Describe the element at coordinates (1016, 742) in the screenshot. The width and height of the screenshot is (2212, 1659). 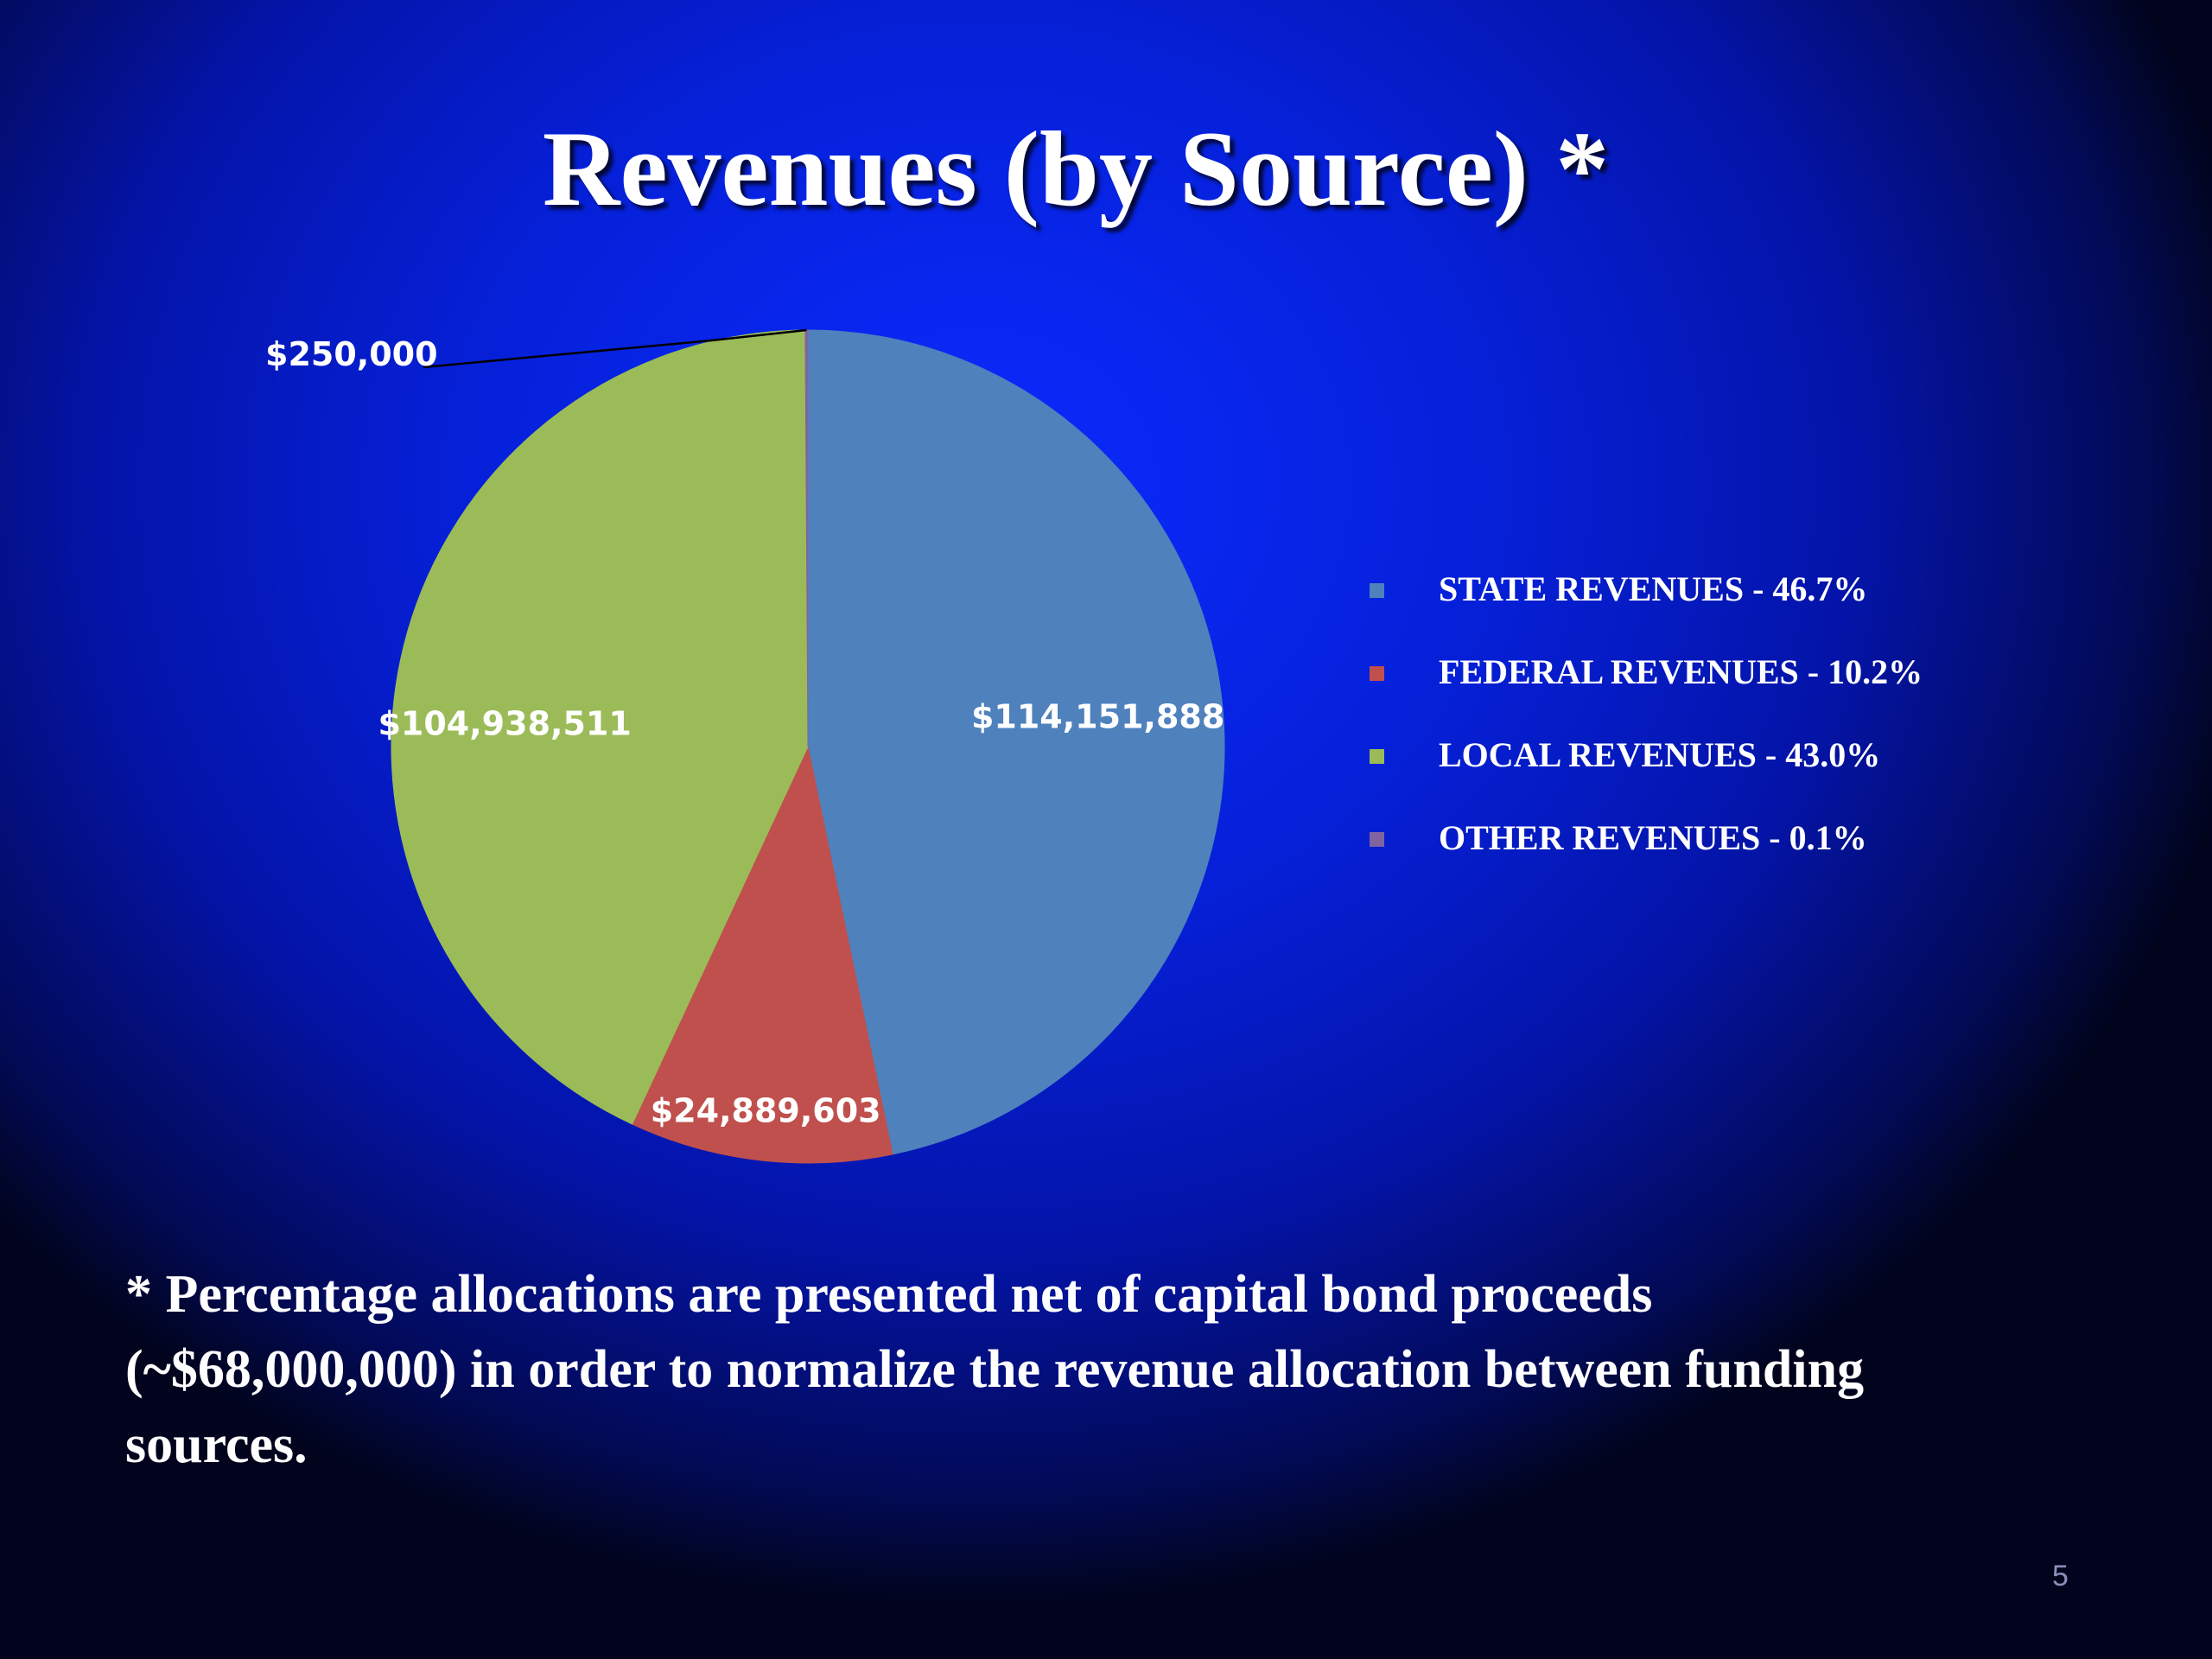
I see `pie-slice-state-revenues` at that location.